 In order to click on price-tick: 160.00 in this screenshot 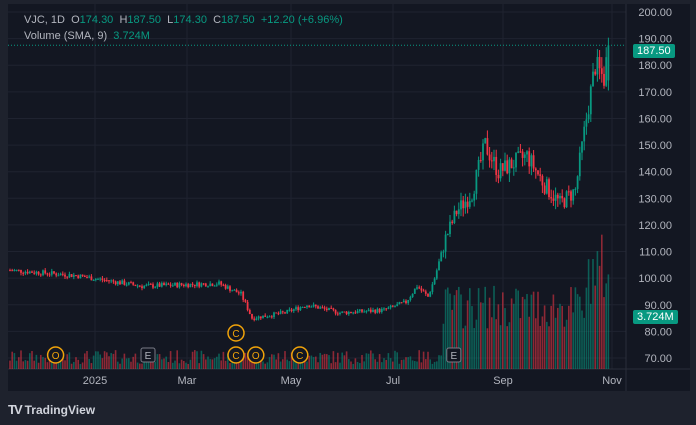, I will do `click(655, 119)`.